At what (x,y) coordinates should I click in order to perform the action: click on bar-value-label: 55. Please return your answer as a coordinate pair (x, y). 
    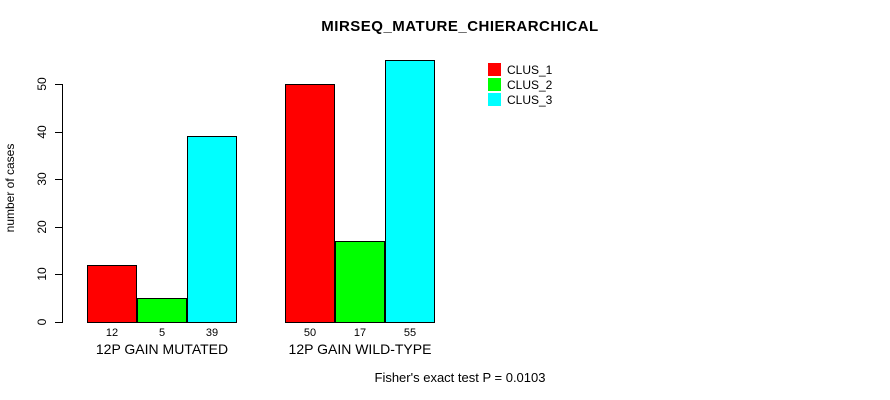
    Looking at the image, I should click on (410, 333).